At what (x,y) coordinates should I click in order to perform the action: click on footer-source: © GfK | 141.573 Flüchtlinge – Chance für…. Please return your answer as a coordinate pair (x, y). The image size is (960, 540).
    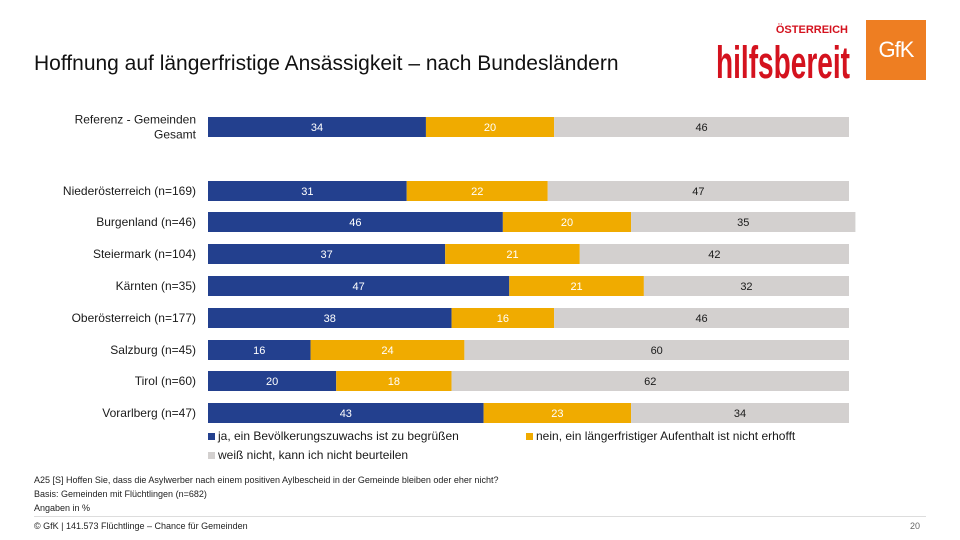
    Looking at the image, I should click on (141, 526).